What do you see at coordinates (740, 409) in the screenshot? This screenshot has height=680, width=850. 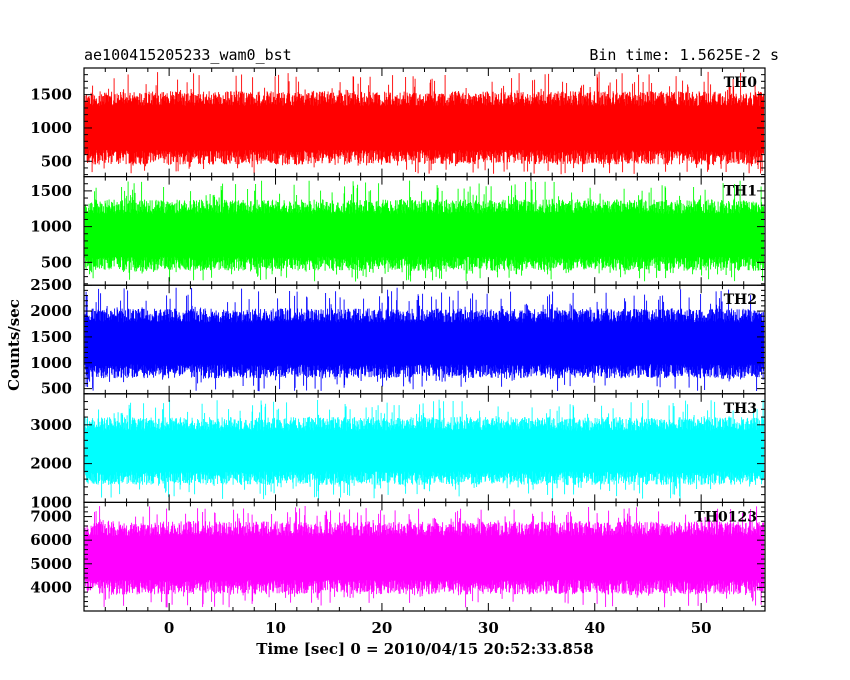 I see `panel-label-th3: TH3` at bounding box center [740, 409].